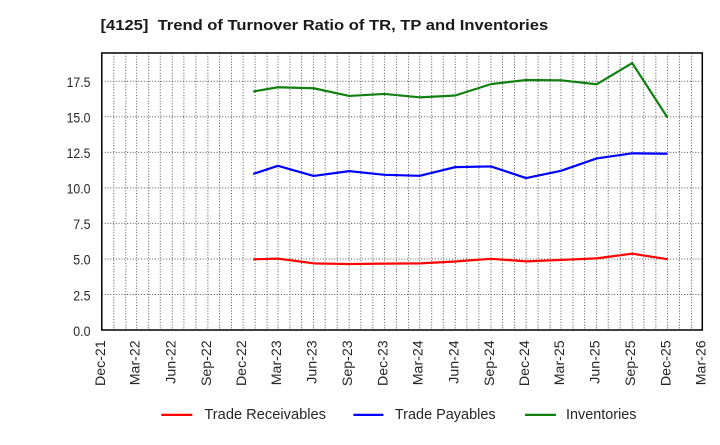  What do you see at coordinates (419, 362) in the screenshot?
I see `svg-text: Mar-24` at bounding box center [419, 362].